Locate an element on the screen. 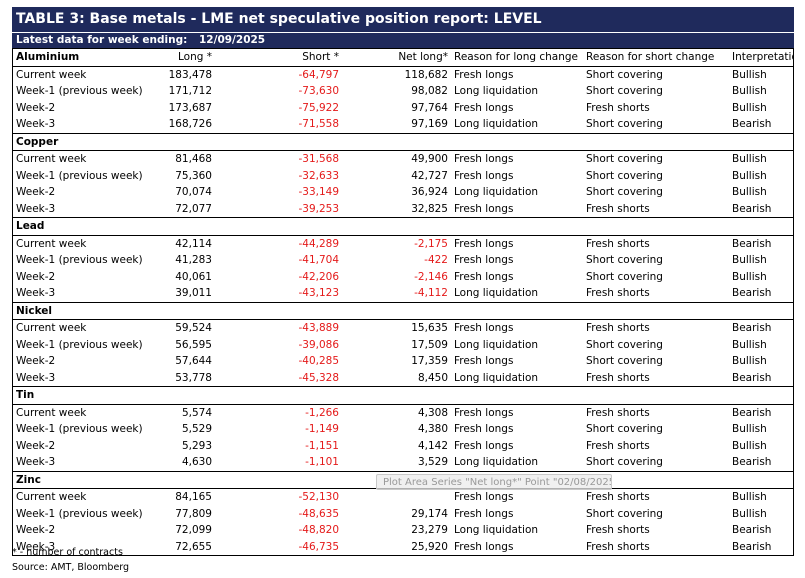 This screenshot has height=578, width=805. long-cell: 81,468 is located at coordinates (193, 159).